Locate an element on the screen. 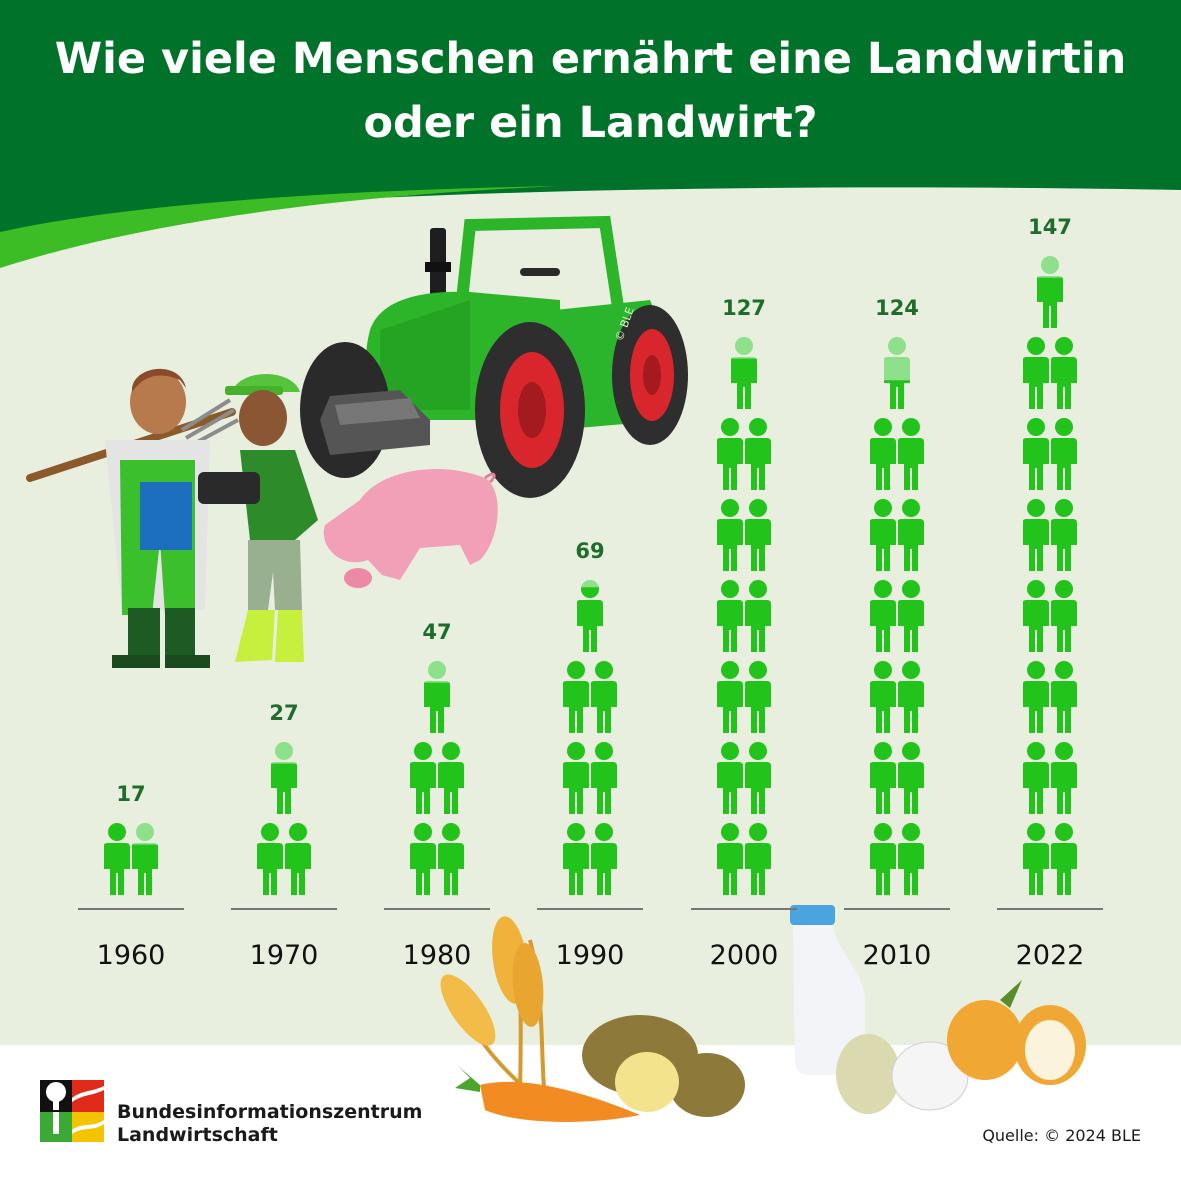 Image resolution: width=1181 pixels, height=1181 pixels. x-tick-label: 1980 is located at coordinates (437, 955).